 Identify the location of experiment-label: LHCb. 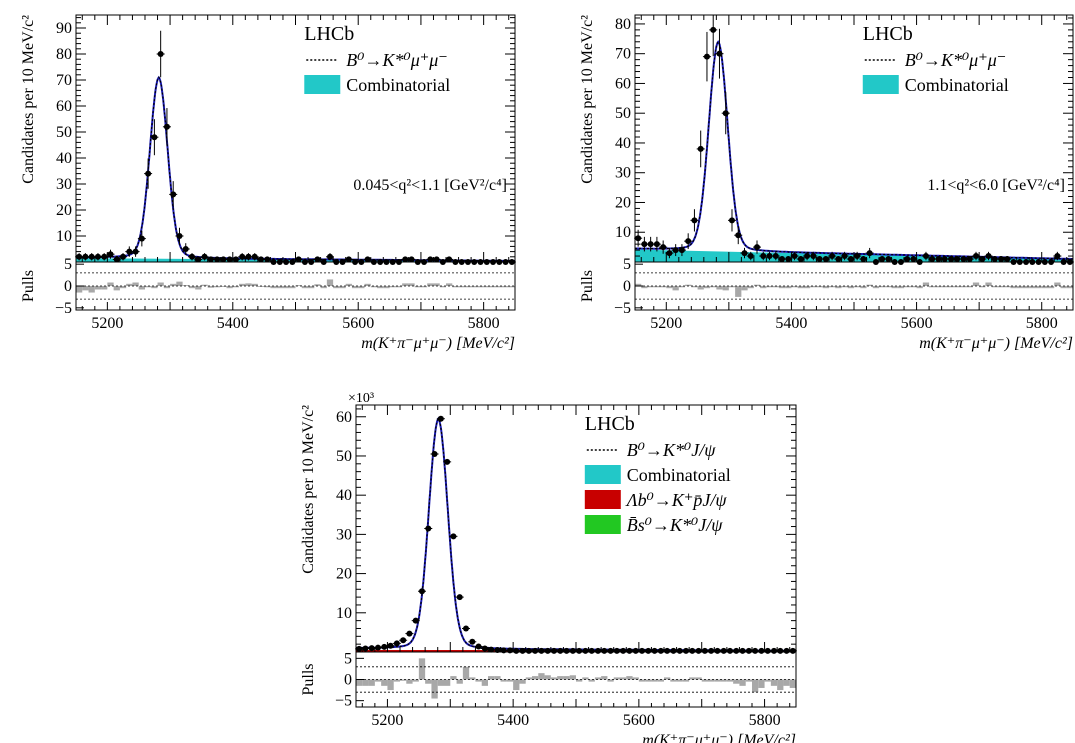
(610, 424).